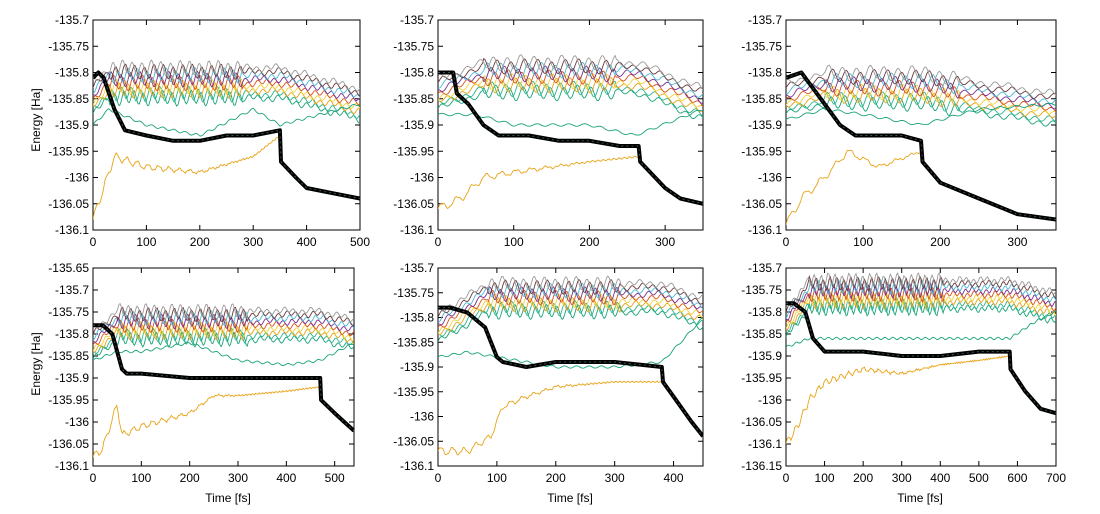 This screenshot has height=514, width=1100. Describe the element at coordinates (1056, 478) in the screenshot. I see `x-tick-label: 700` at that location.